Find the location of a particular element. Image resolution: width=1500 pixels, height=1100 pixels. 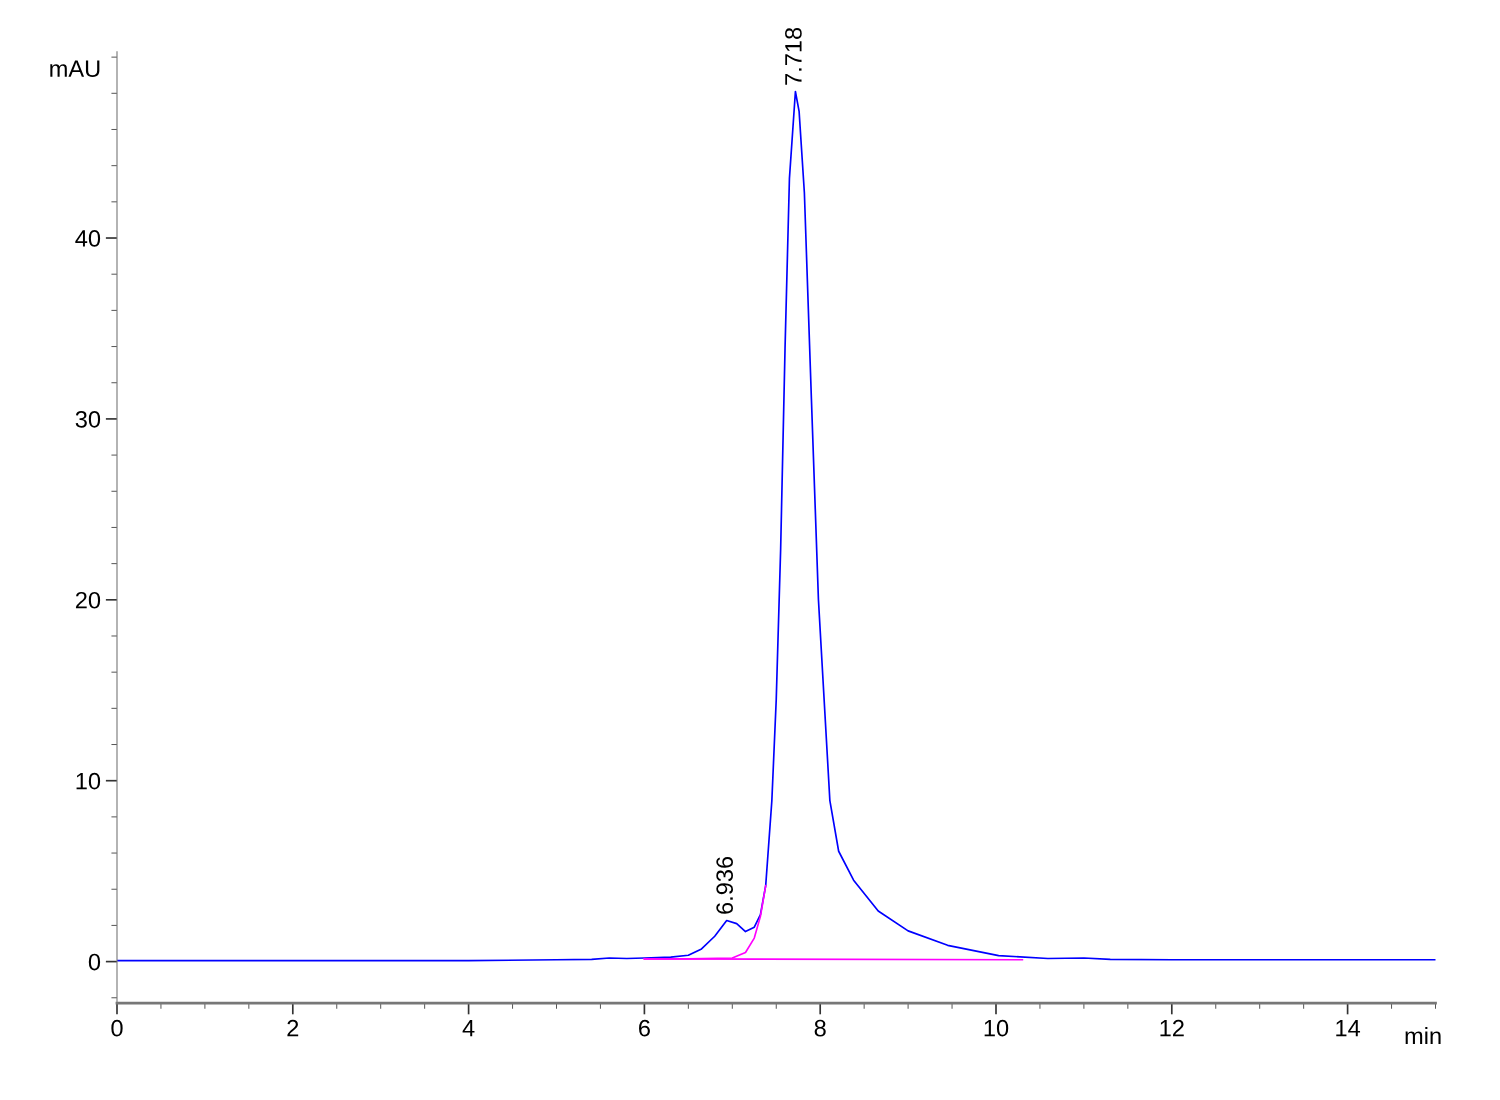

y-tick-label: 0 is located at coordinates (94, 962).